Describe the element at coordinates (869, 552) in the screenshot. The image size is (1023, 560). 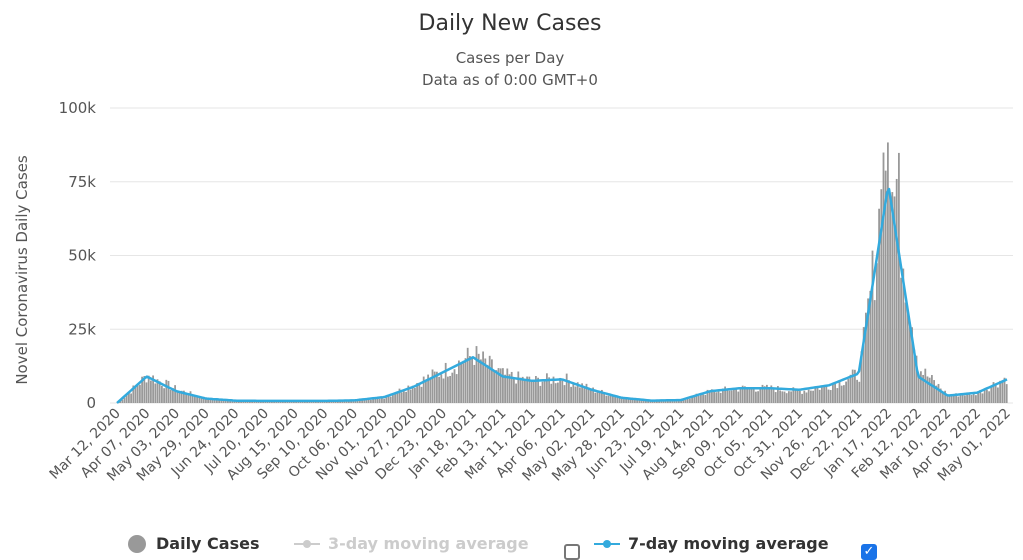
I see `checkbox-7-day-average: ✓` at that location.